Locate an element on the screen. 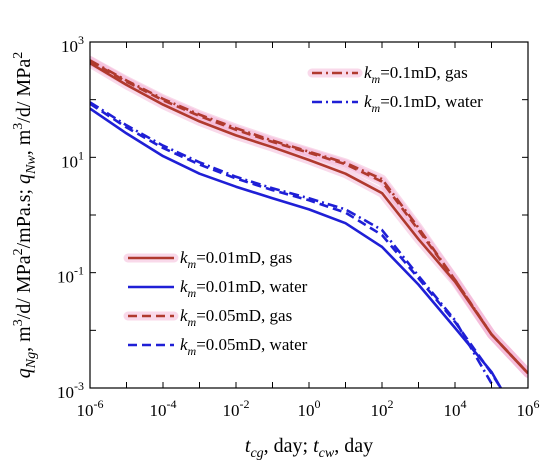 This screenshot has height=472, width=550. x-tick-label: 10⁰ is located at coordinates (309, 408).